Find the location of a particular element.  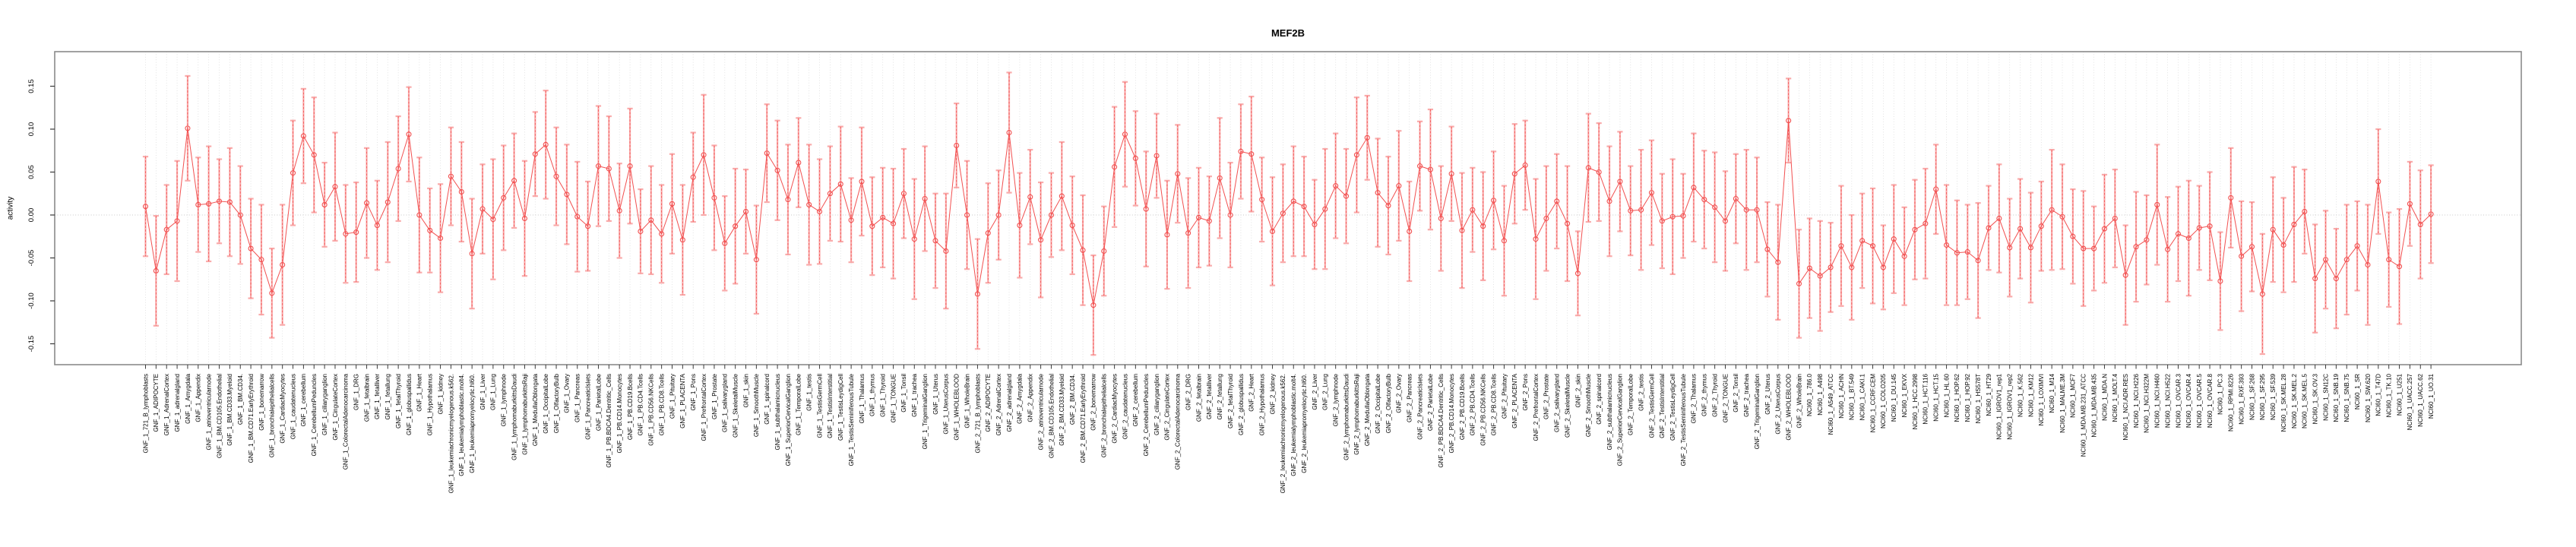

x-category-label: GNF_2_TONGUE is located at coordinates (1726, 398).